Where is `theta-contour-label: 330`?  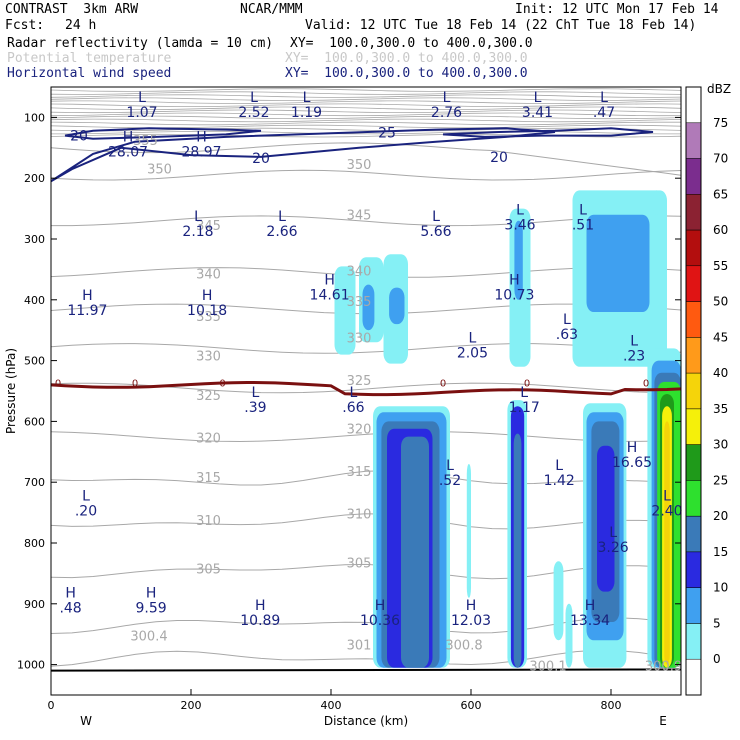
theta-contour-label: 330 is located at coordinates (359, 338).